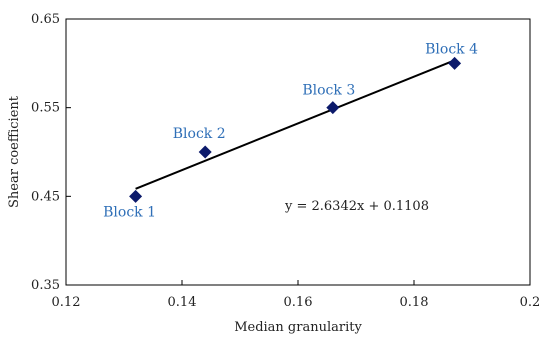 This screenshot has width=542, height=342. Describe the element at coordinates (45, 285) in the screenshot. I see `y-tick-label: 0.35` at that location.